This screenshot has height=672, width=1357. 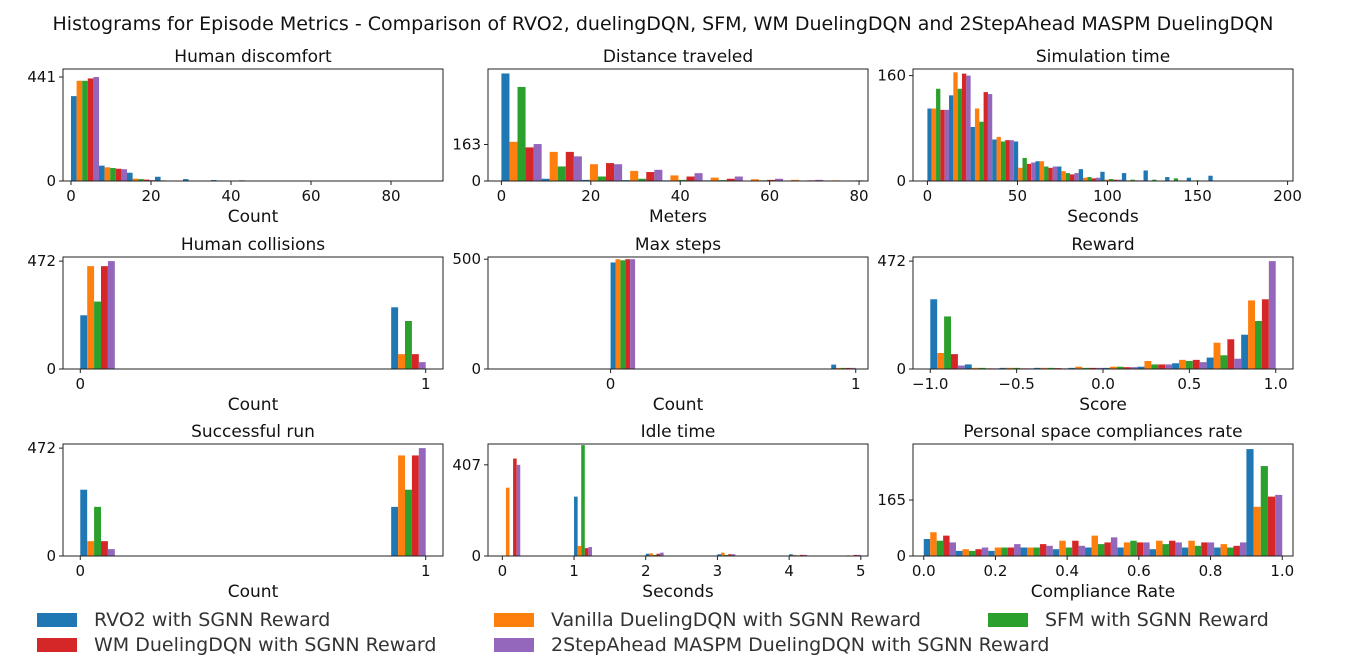 What do you see at coordinates (707, 620) in the screenshot?
I see `legend-item-vanilla: Vanilla DuelingDQN with SGNN Reward` at bounding box center [707, 620].